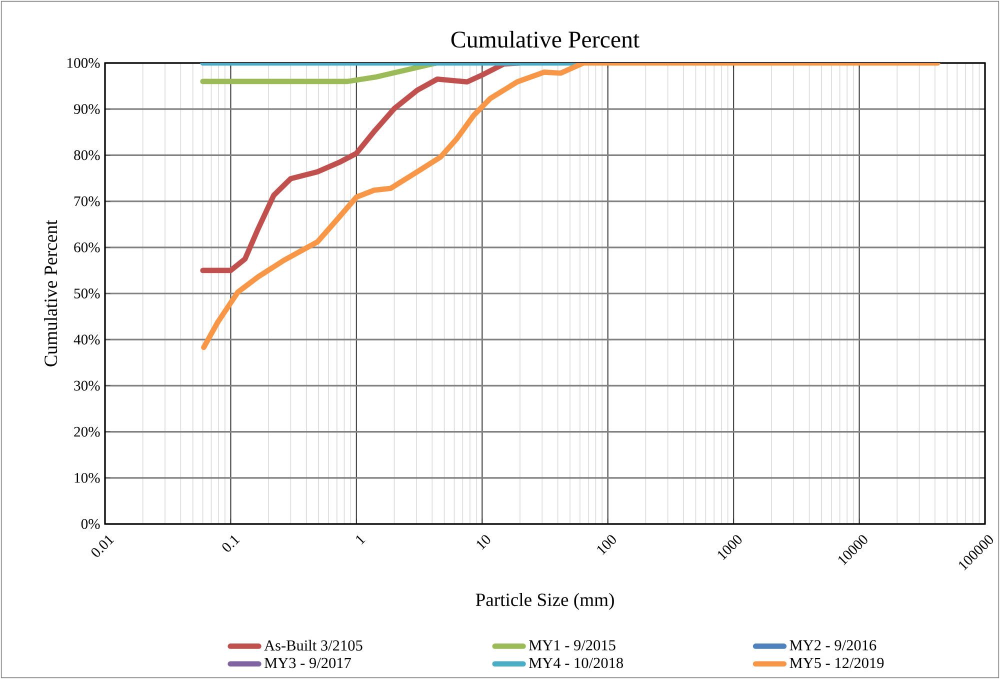  I want to click on y-tick-label: 0%, so click(90, 524).